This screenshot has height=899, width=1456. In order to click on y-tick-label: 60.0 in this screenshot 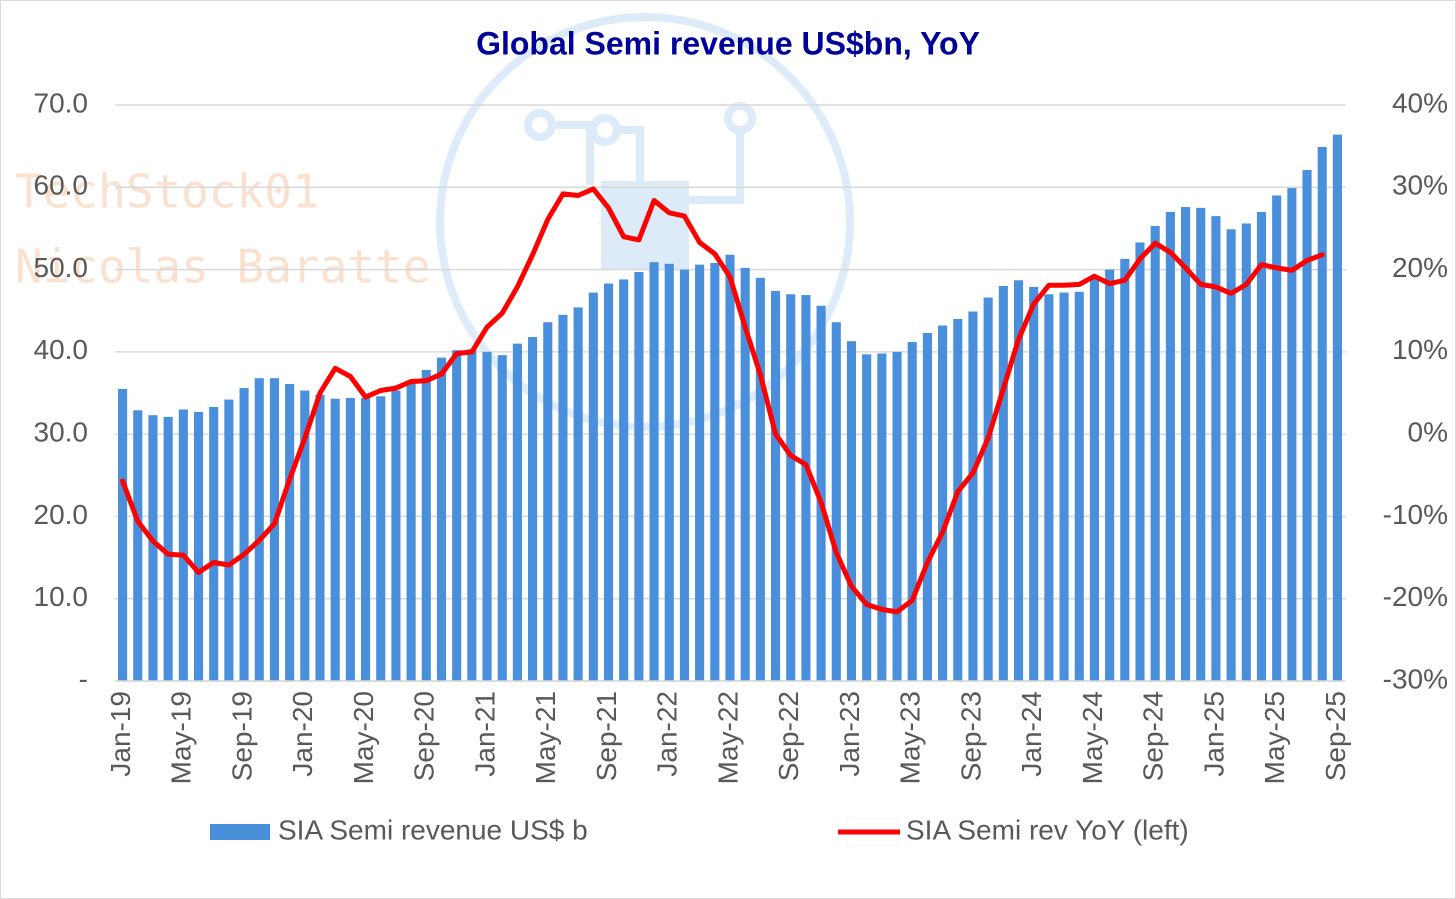, I will do `click(61, 185)`.